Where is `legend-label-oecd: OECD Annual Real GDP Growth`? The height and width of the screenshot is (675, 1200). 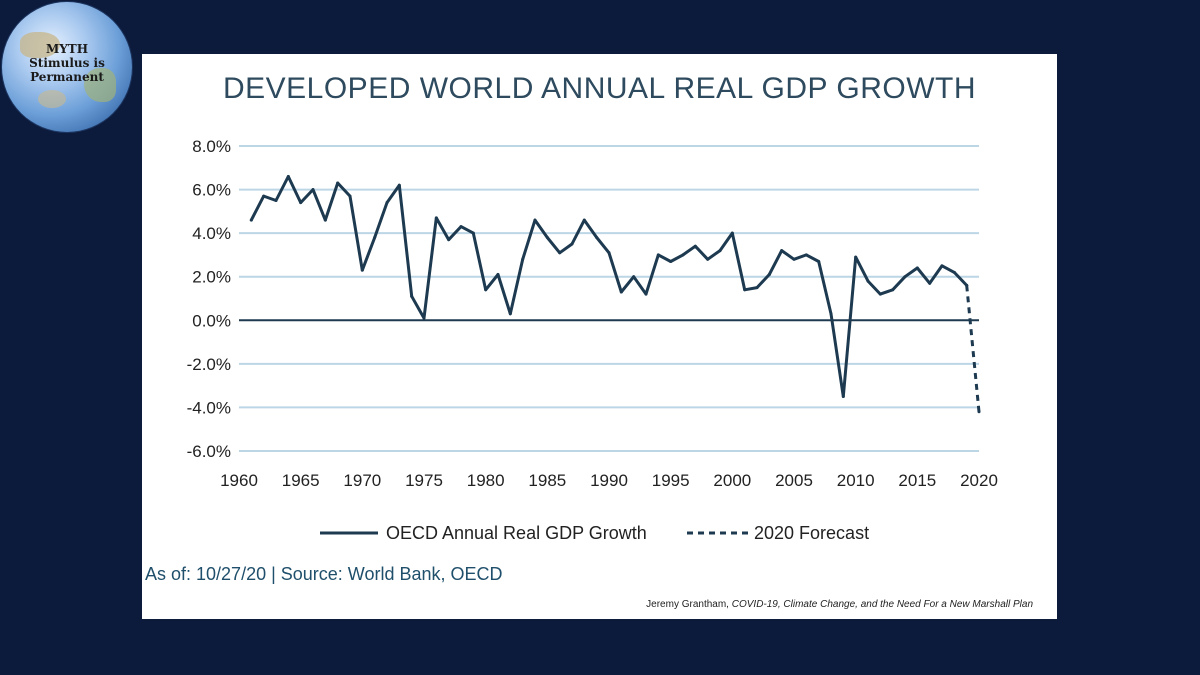 legend-label-oecd: OECD Annual Real GDP Growth is located at coordinates (516, 533).